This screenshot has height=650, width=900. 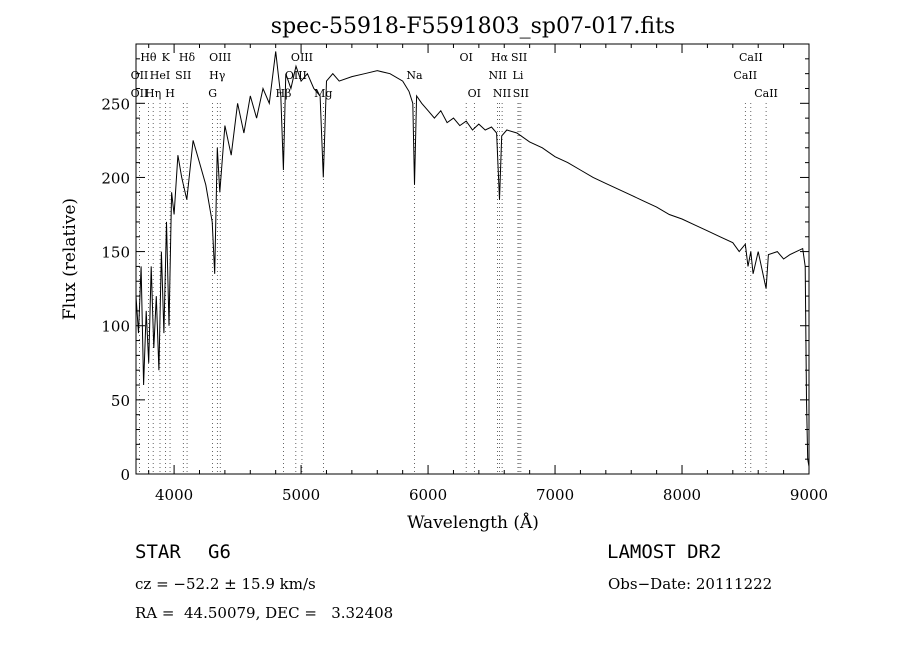 I want to click on line-label: Hβ, so click(x=283, y=93).